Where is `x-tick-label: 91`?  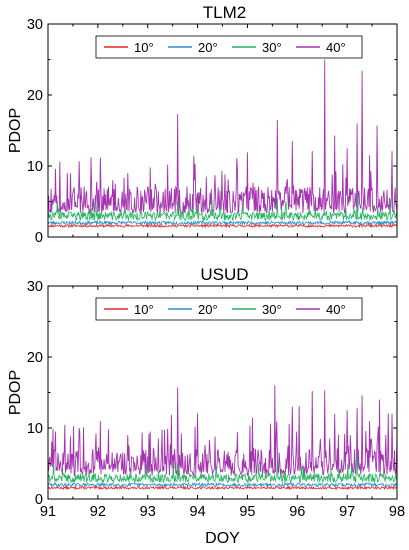
x-tick-label: 91 is located at coordinates (48, 512).